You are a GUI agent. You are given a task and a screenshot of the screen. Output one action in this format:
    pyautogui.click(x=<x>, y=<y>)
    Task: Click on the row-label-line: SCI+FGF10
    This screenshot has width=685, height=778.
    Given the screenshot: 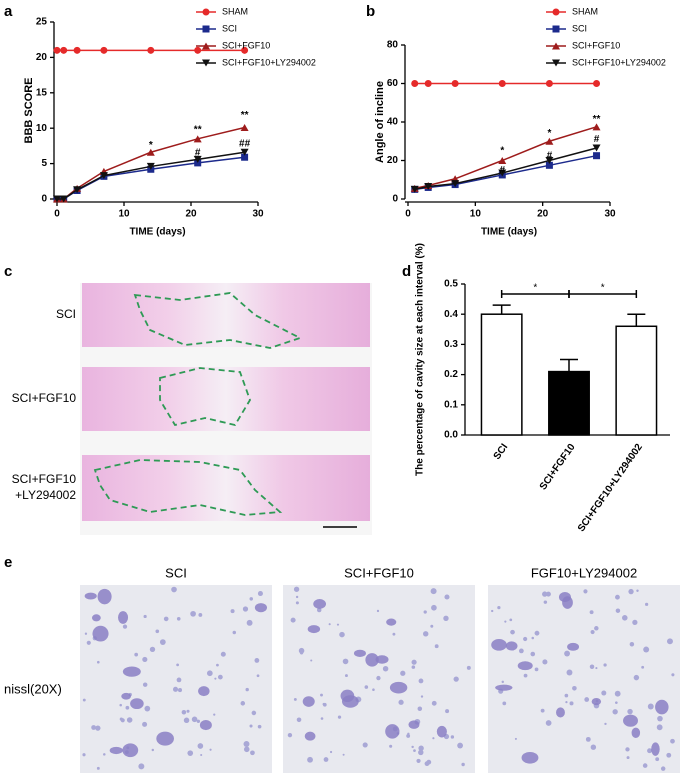 What is the action you would take?
    pyautogui.click(x=44, y=398)
    